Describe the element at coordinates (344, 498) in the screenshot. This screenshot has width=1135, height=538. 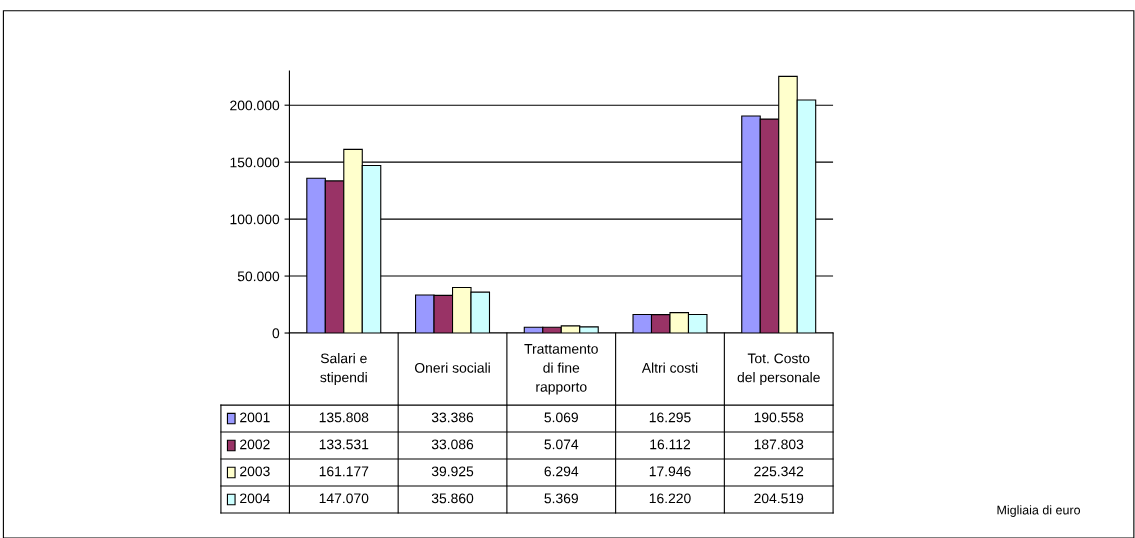
I see `data-label: 147.070` at that location.